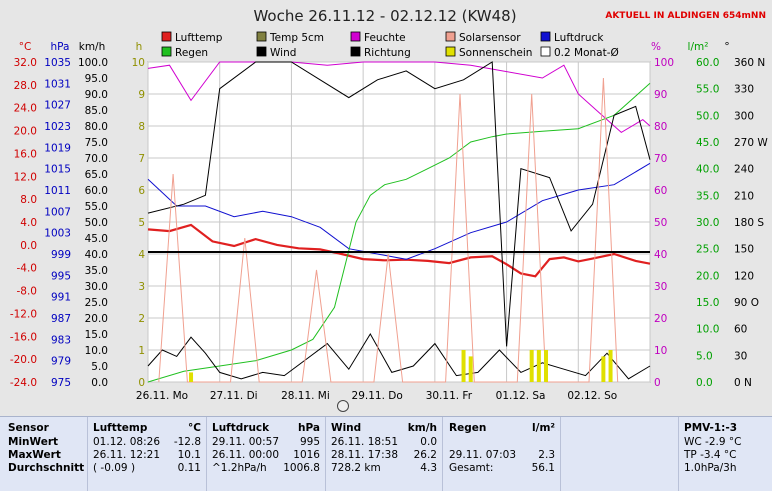  What do you see at coordinates (187, 442) in the screenshot?
I see `lufttemp-min-value: -12.8` at bounding box center [187, 442].